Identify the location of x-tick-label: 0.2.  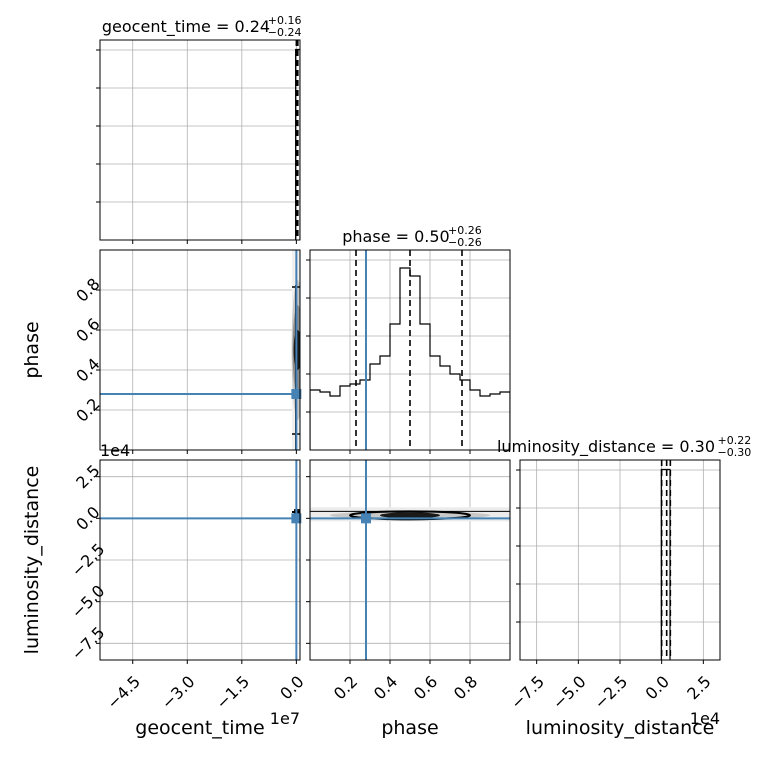
(345, 687).